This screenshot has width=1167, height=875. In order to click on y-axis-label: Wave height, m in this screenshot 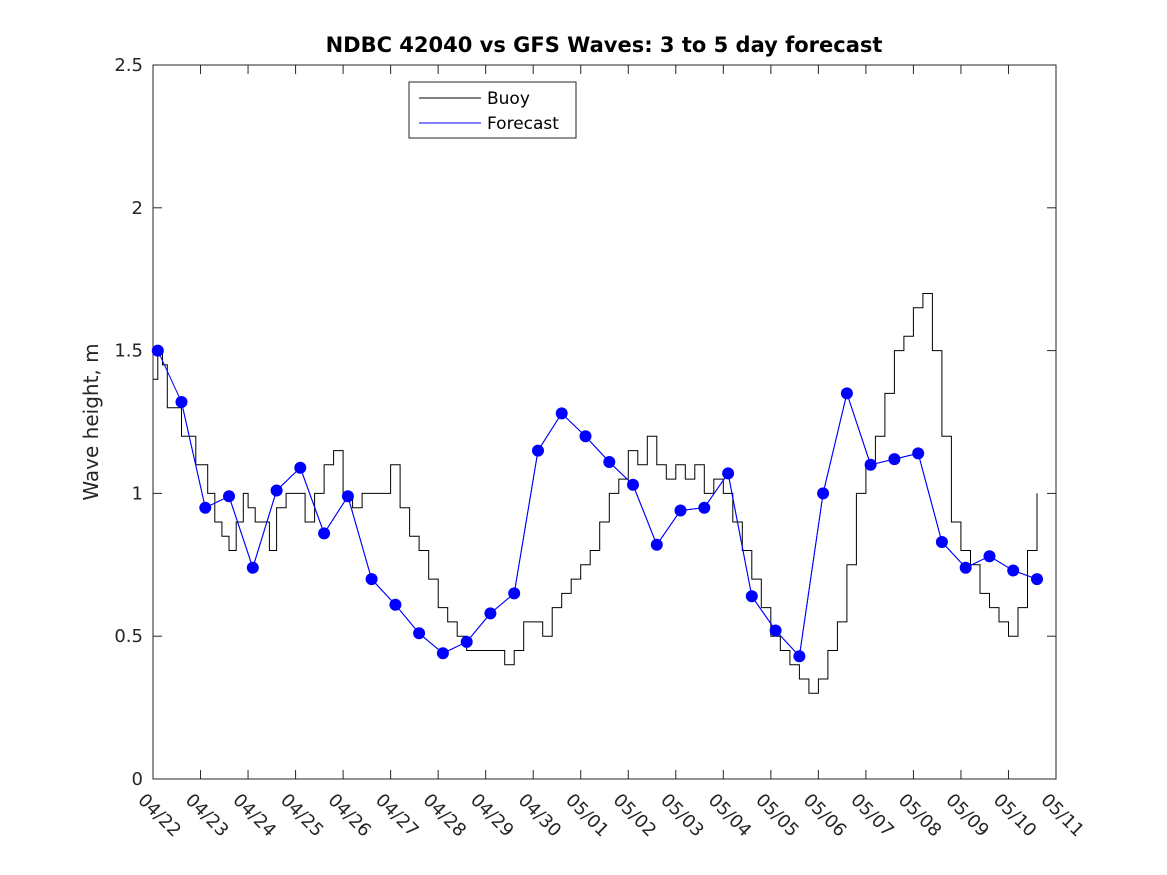, I will do `click(91, 421)`.